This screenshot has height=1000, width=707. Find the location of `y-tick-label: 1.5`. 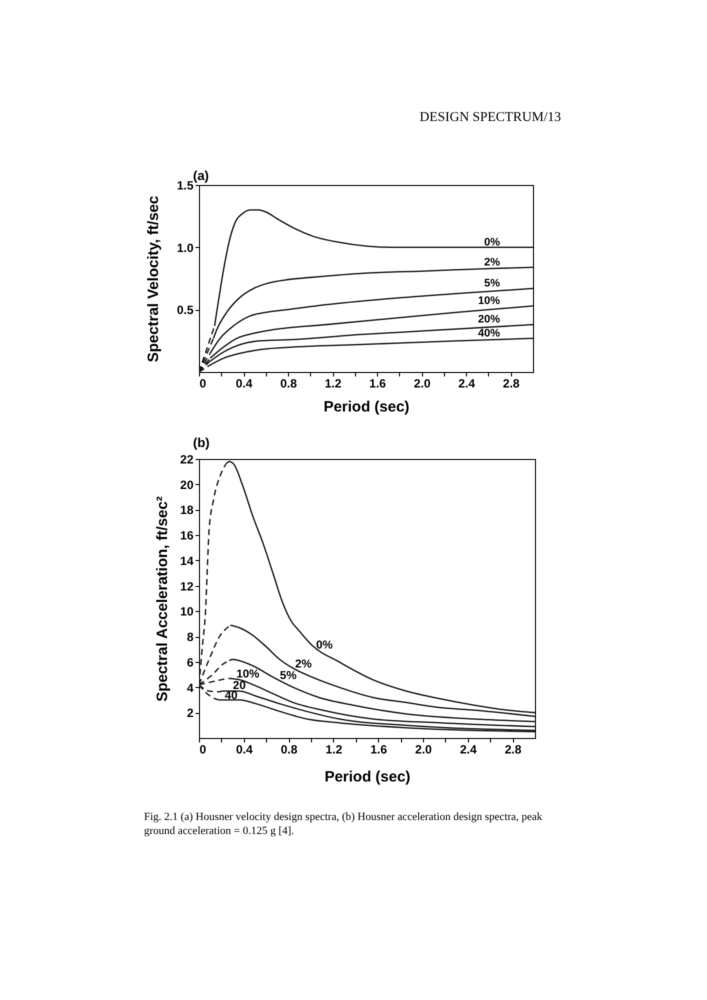

y-tick-label: 1.5 is located at coordinates (185, 185).